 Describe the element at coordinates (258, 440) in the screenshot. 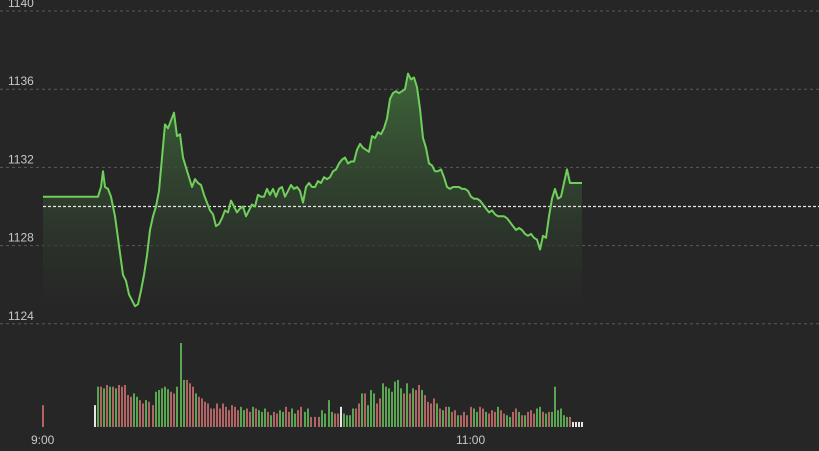

I see `x-axis-ticks: 9:00 11:00` at that location.